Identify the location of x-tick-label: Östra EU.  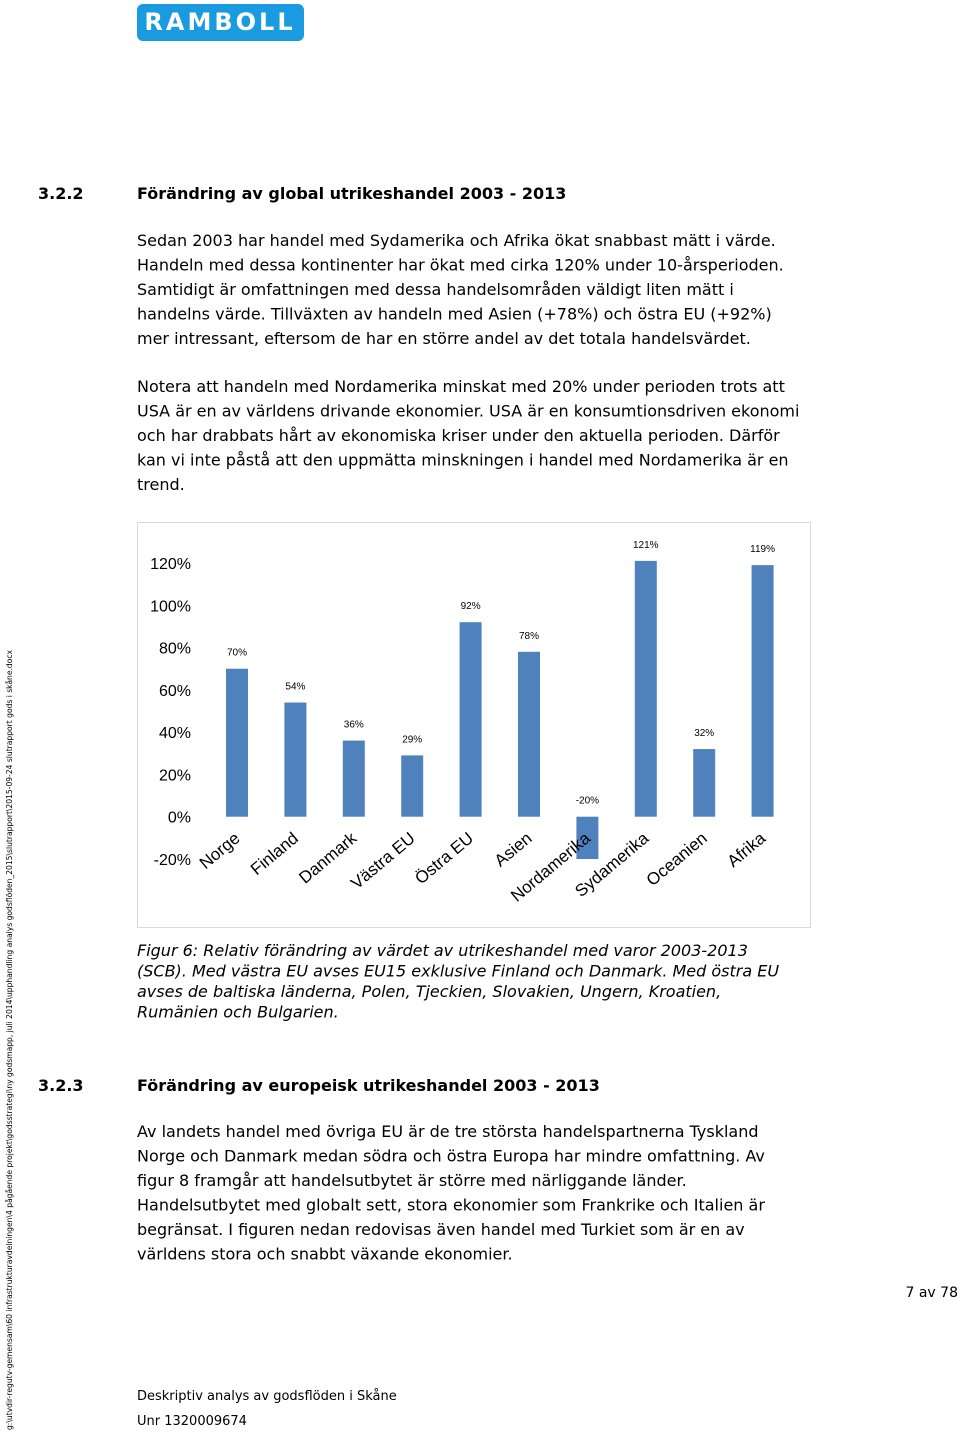
(444, 858).